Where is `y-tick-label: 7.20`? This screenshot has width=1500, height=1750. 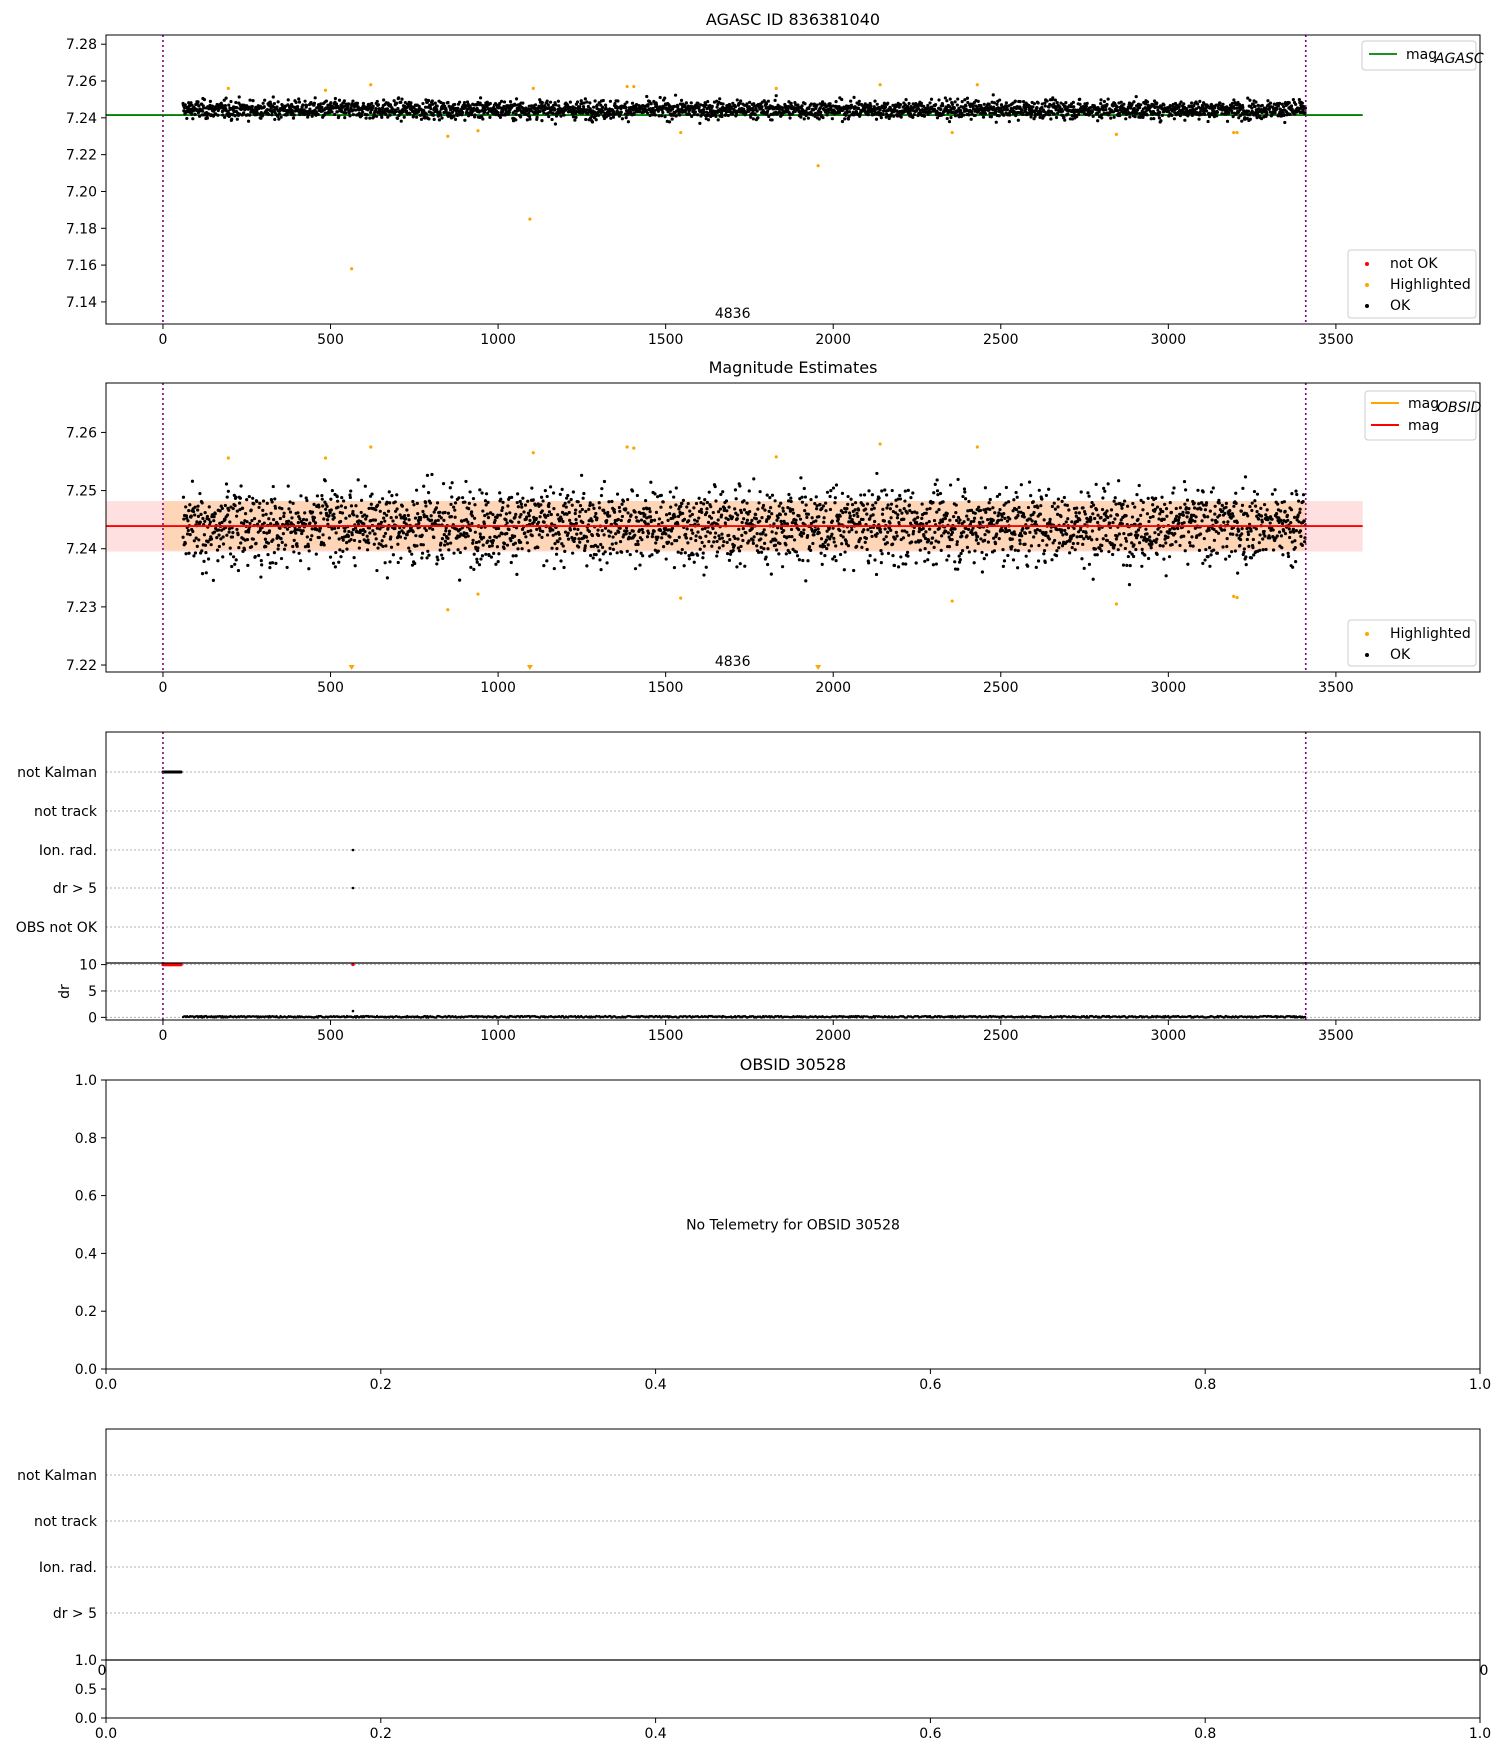
y-tick-label: 7.20 is located at coordinates (81, 192).